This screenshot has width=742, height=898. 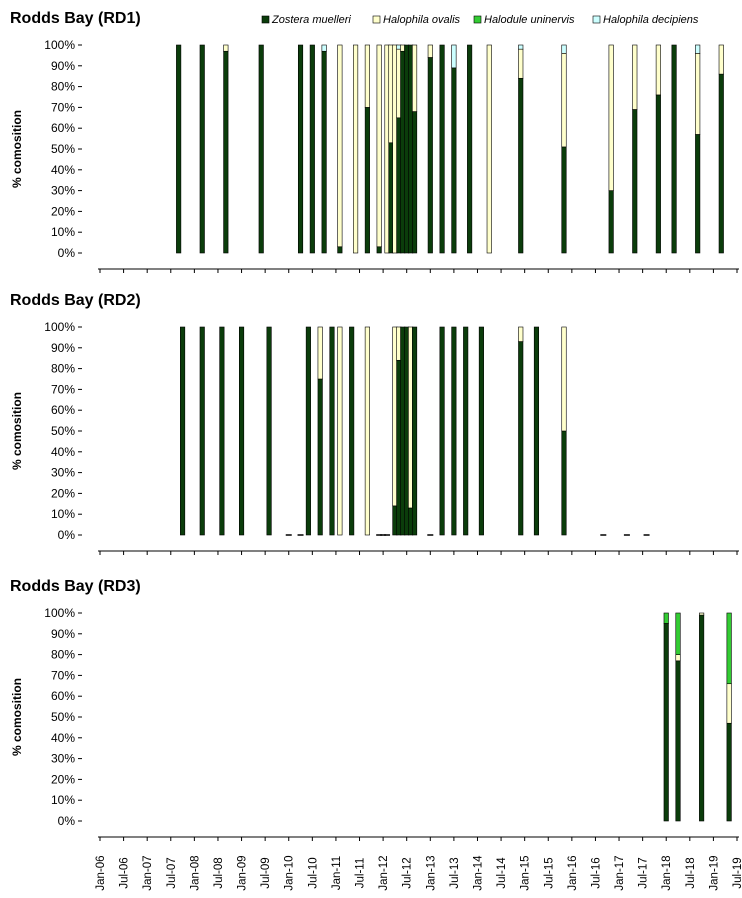 What do you see at coordinates (502, 873) in the screenshot?
I see `x-tick-label: Jul-14` at bounding box center [502, 873].